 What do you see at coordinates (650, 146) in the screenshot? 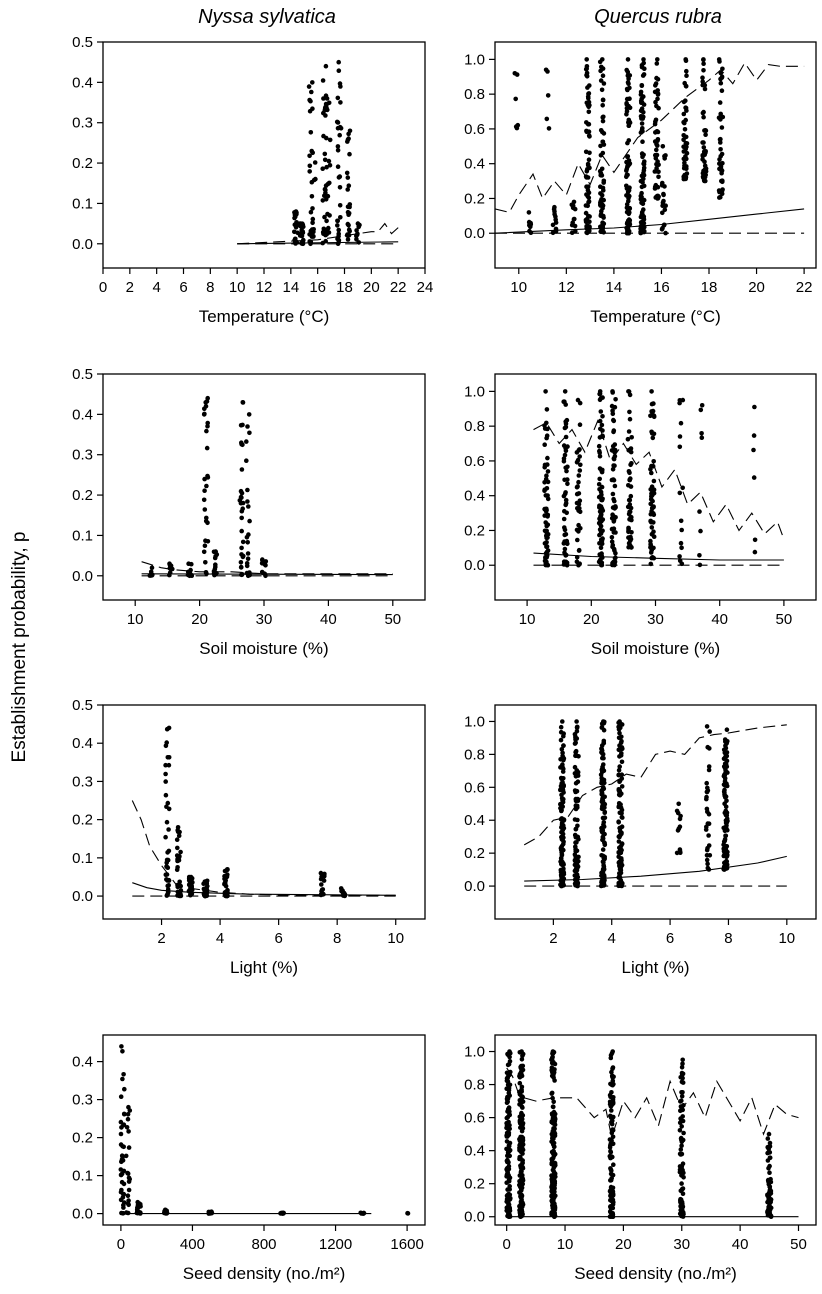
I see `plot-marks` at bounding box center [650, 146].